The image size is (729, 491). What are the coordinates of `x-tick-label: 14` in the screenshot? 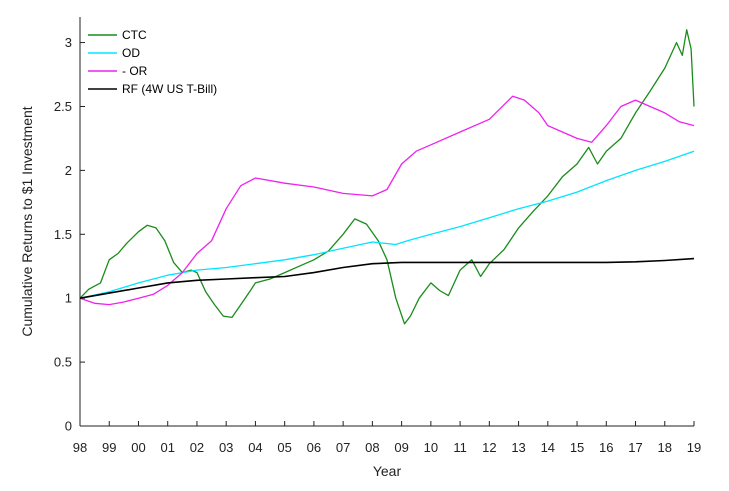 It's located at (548, 447).